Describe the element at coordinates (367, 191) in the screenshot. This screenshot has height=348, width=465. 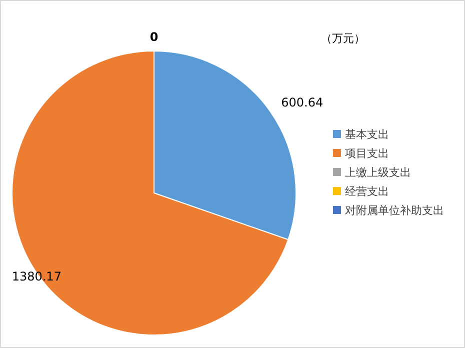
I see `legend-label: 经营支出` at that location.